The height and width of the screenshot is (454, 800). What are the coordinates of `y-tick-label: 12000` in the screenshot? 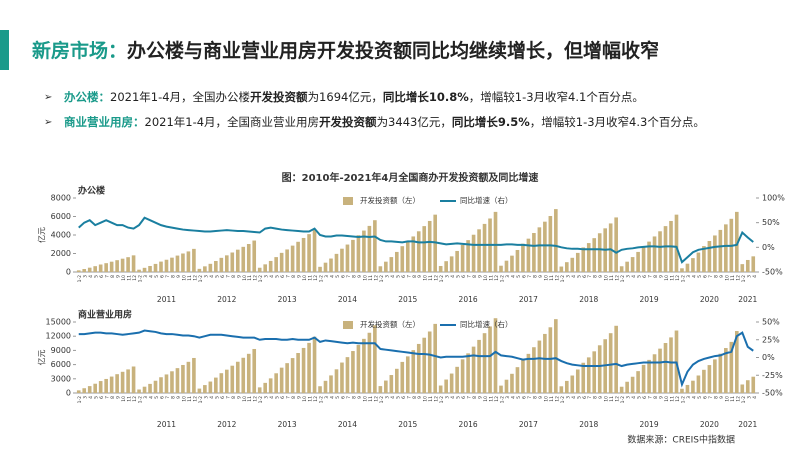 It's located at (58, 336).